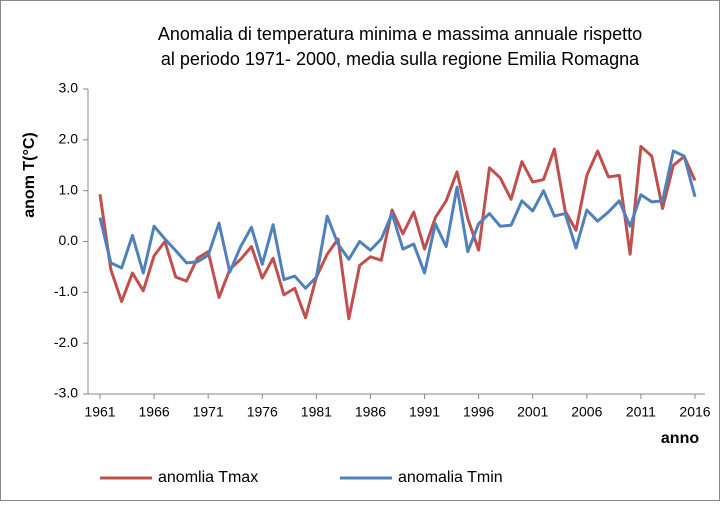  Describe the element at coordinates (680, 438) in the screenshot. I see `x-axis-label: anno` at that location.